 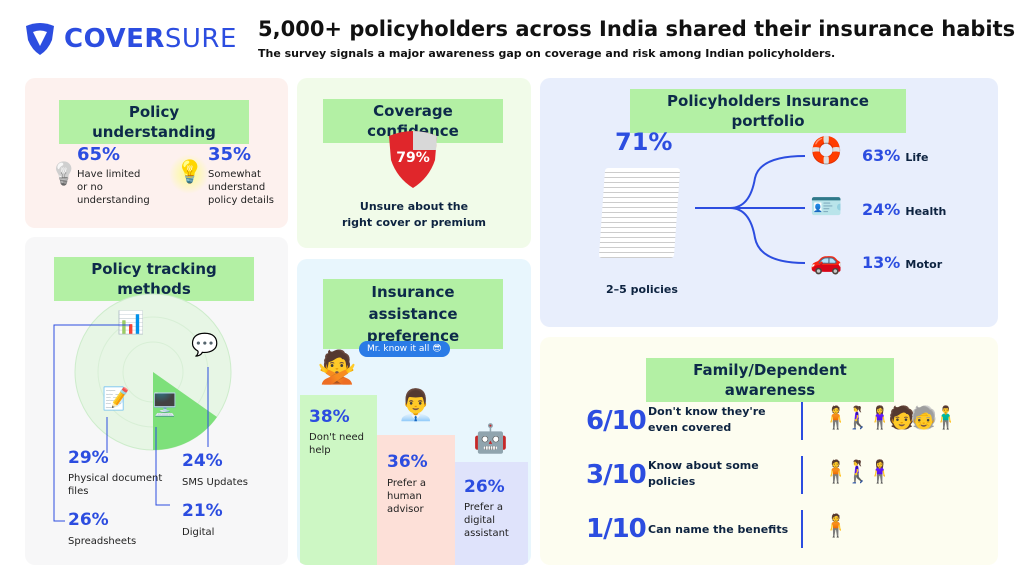 I want to click on chat-bubble-icon: 💬, so click(x=205, y=345).